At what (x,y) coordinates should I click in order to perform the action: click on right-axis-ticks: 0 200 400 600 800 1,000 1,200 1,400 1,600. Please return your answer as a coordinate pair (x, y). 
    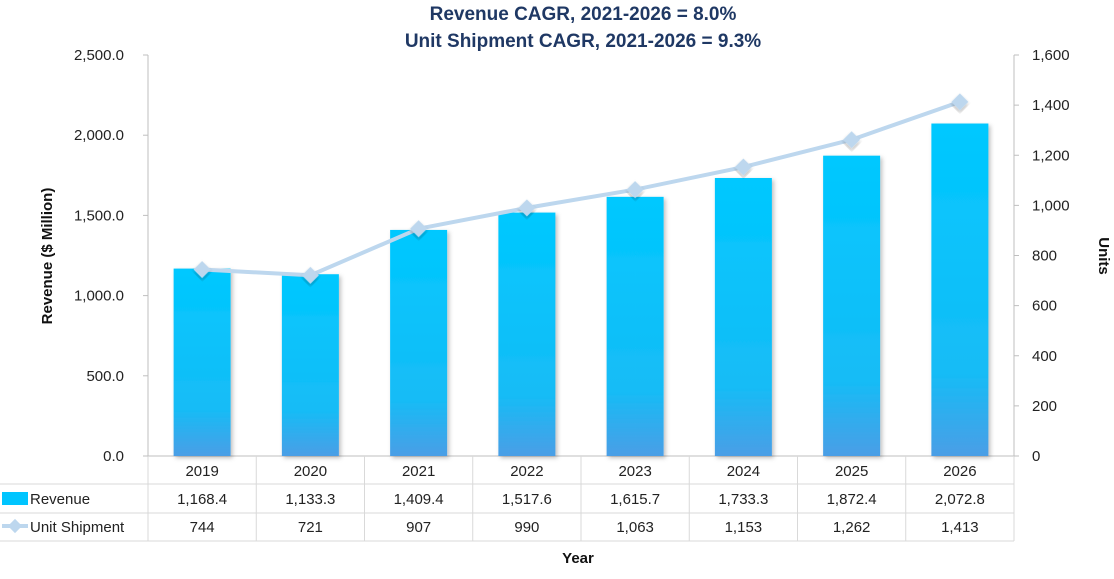
    Looking at the image, I should click on (1042, 256).